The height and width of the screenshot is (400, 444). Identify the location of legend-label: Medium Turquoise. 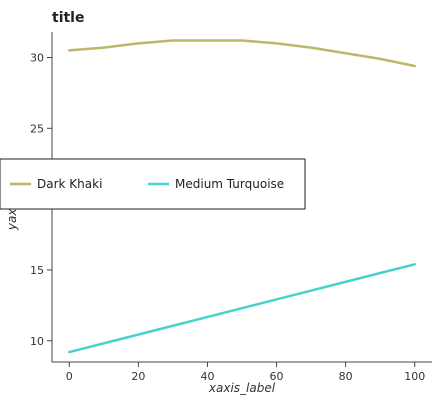
(229, 184).